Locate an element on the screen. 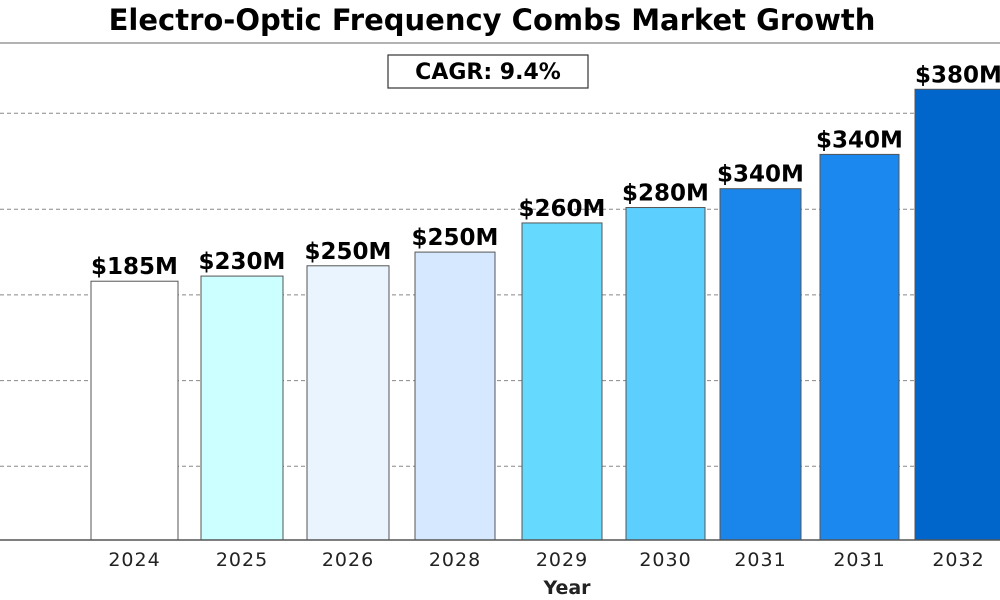 This screenshot has height=600, width=1000. bar-2024 is located at coordinates (134, 410).